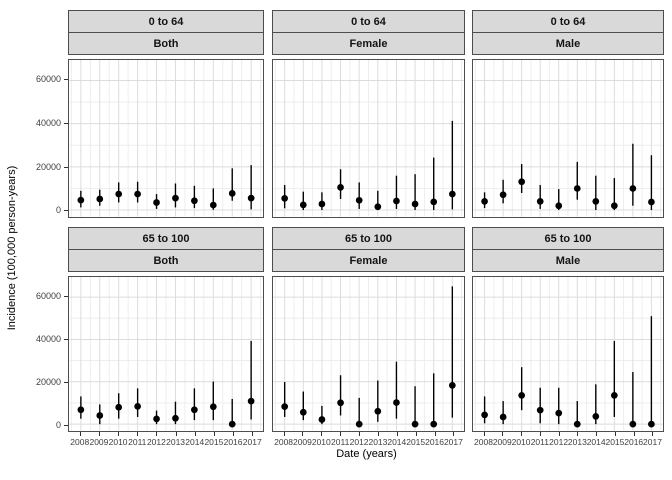 This screenshot has width=672, height=480. I want to click on facet-strip-age-65to100-female: 65 to 100, so click(368, 238).